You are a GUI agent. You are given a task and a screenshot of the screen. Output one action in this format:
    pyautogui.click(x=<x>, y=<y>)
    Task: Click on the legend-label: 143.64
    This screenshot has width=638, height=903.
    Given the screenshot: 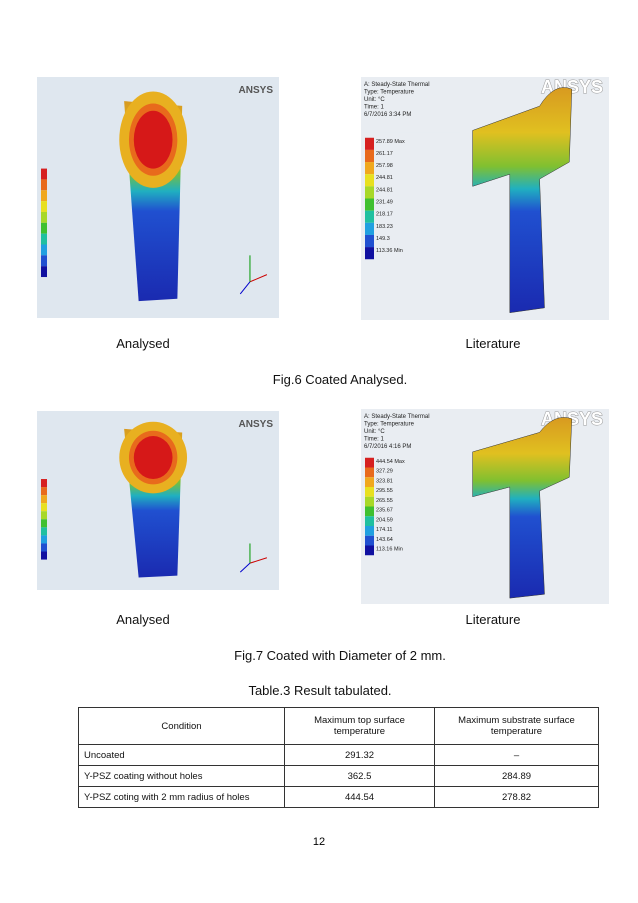 What is the action you would take?
    pyautogui.click(x=384, y=540)
    